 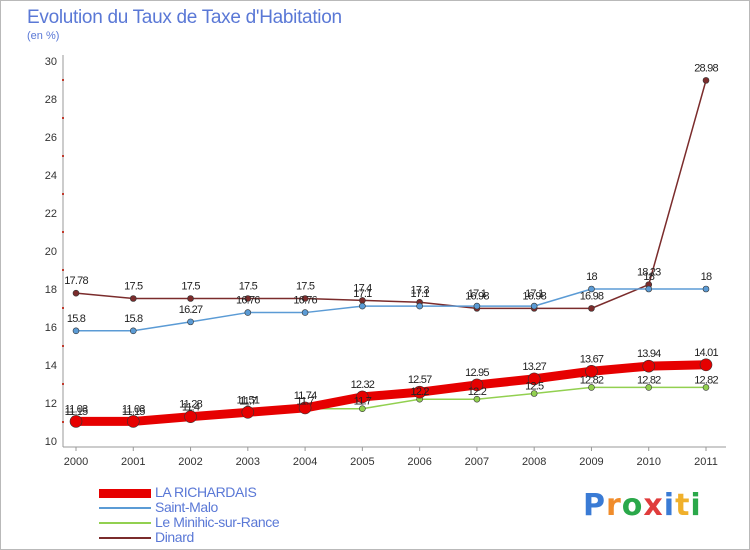 I want to click on legend-label: Dinard, so click(x=174, y=537).